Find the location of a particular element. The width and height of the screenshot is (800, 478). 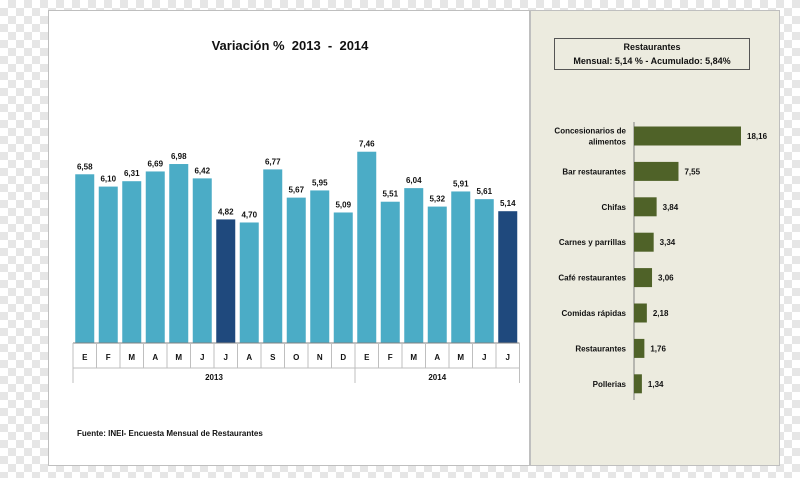

category-label: Chifas is located at coordinates (614, 207).